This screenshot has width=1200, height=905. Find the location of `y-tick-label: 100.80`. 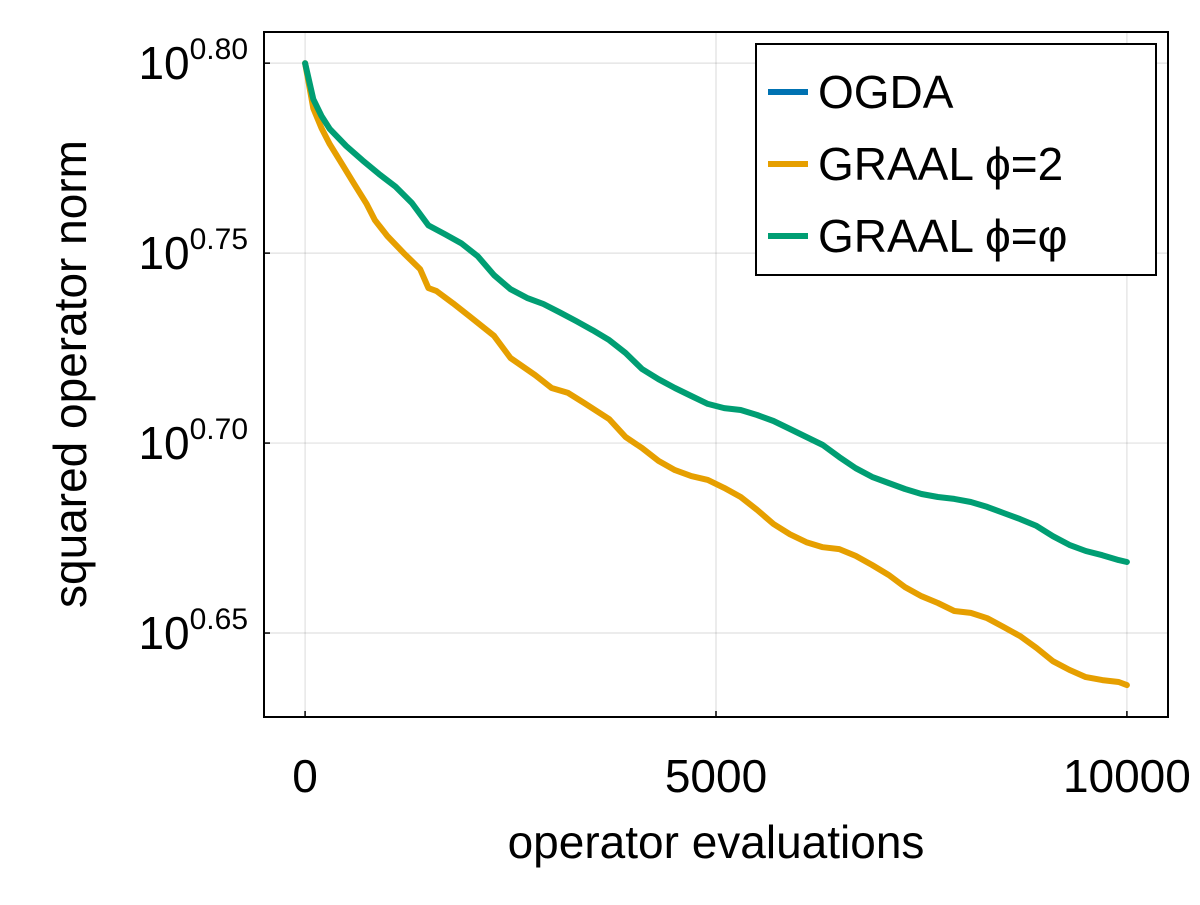

y-tick-label: 100.80 is located at coordinates (193, 61).